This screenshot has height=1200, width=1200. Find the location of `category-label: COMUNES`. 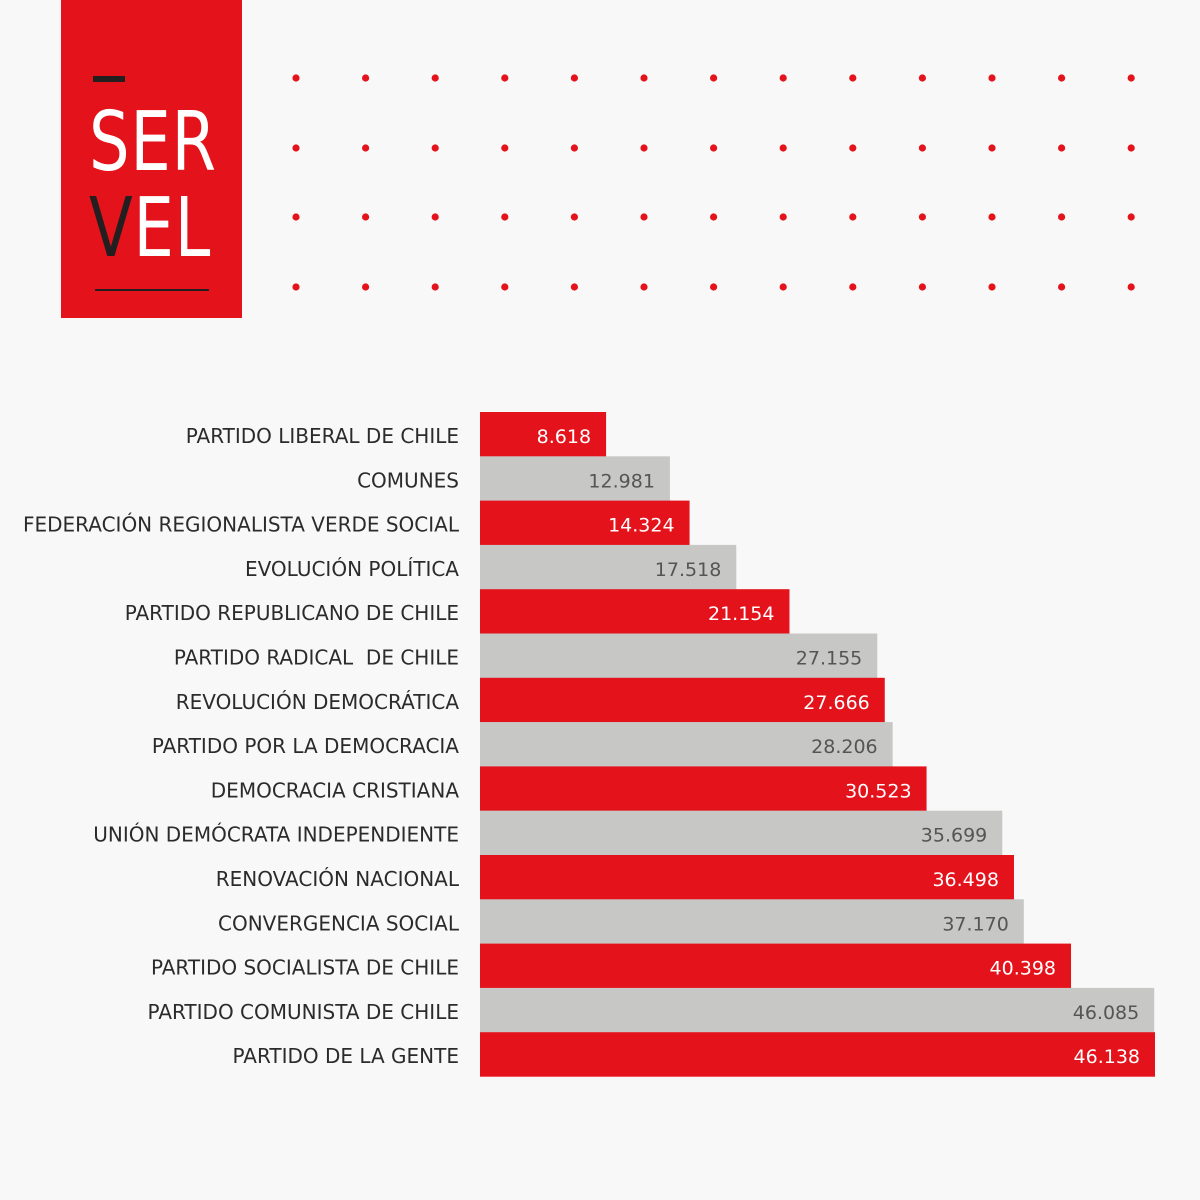

category-label: COMUNES is located at coordinates (408, 480).